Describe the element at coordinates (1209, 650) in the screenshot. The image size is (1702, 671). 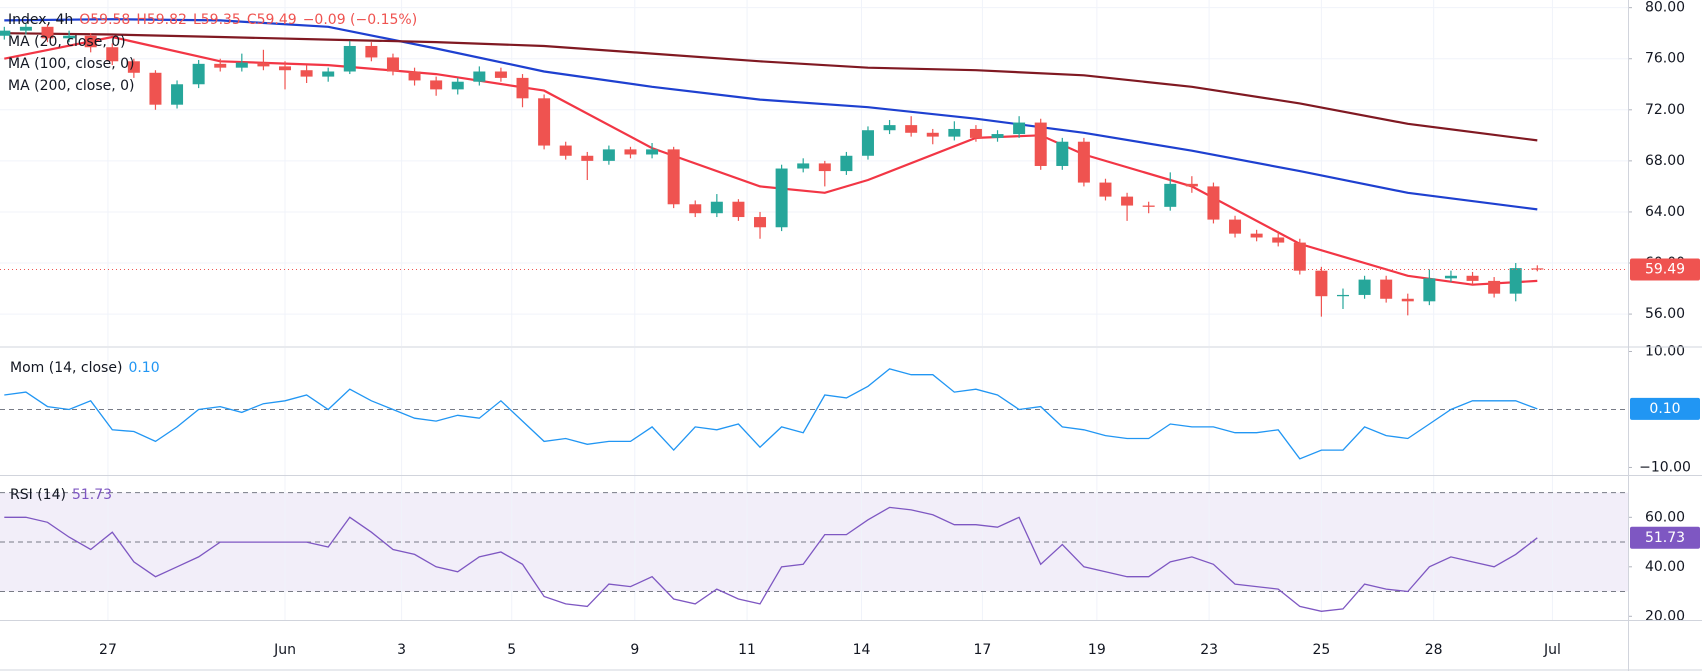
I see `x-tick-label: 23` at that location.